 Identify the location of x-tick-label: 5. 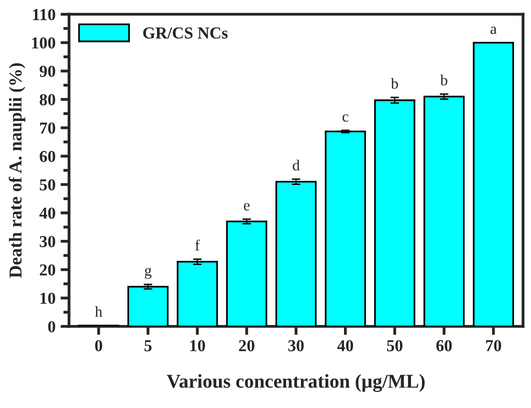
(148, 346).